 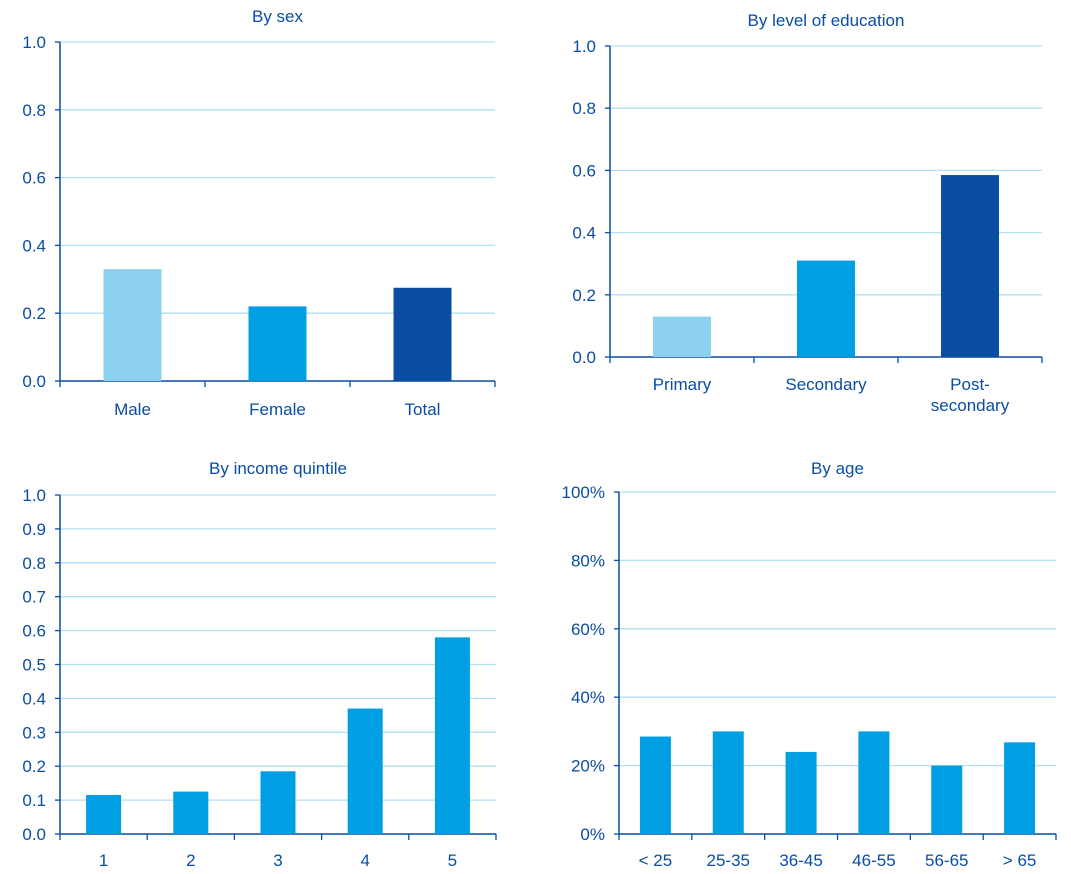 What do you see at coordinates (970, 405) in the screenshot?
I see `x-tick-label: secondary` at bounding box center [970, 405].